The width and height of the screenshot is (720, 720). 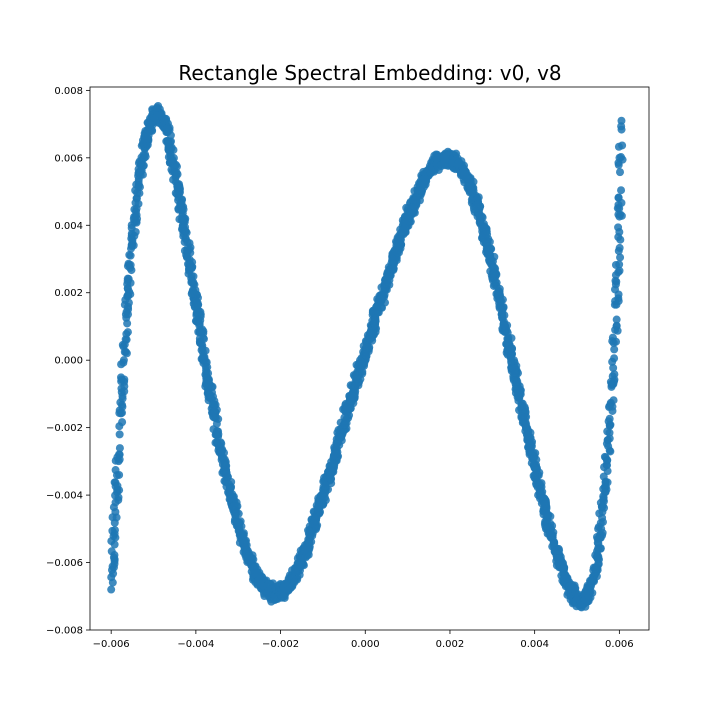 What do you see at coordinates (450, 644) in the screenshot?
I see `x-tick-label: 0.002` at bounding box center [450, 644].